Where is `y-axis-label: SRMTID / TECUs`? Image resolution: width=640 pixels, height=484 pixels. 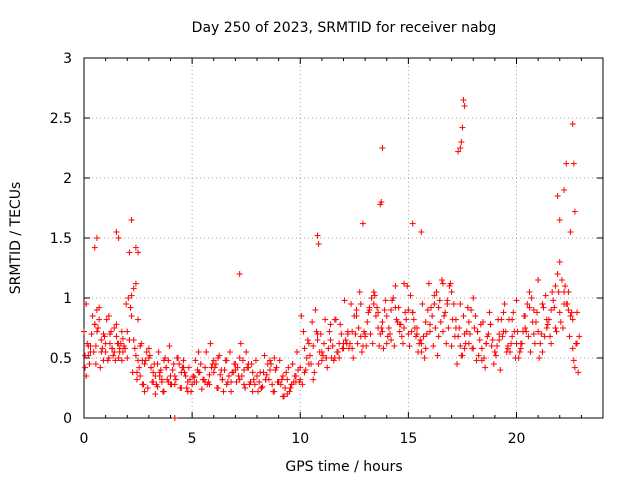
y-axis-label: SRMTID / TECUs is located at coordinates (16, 238).